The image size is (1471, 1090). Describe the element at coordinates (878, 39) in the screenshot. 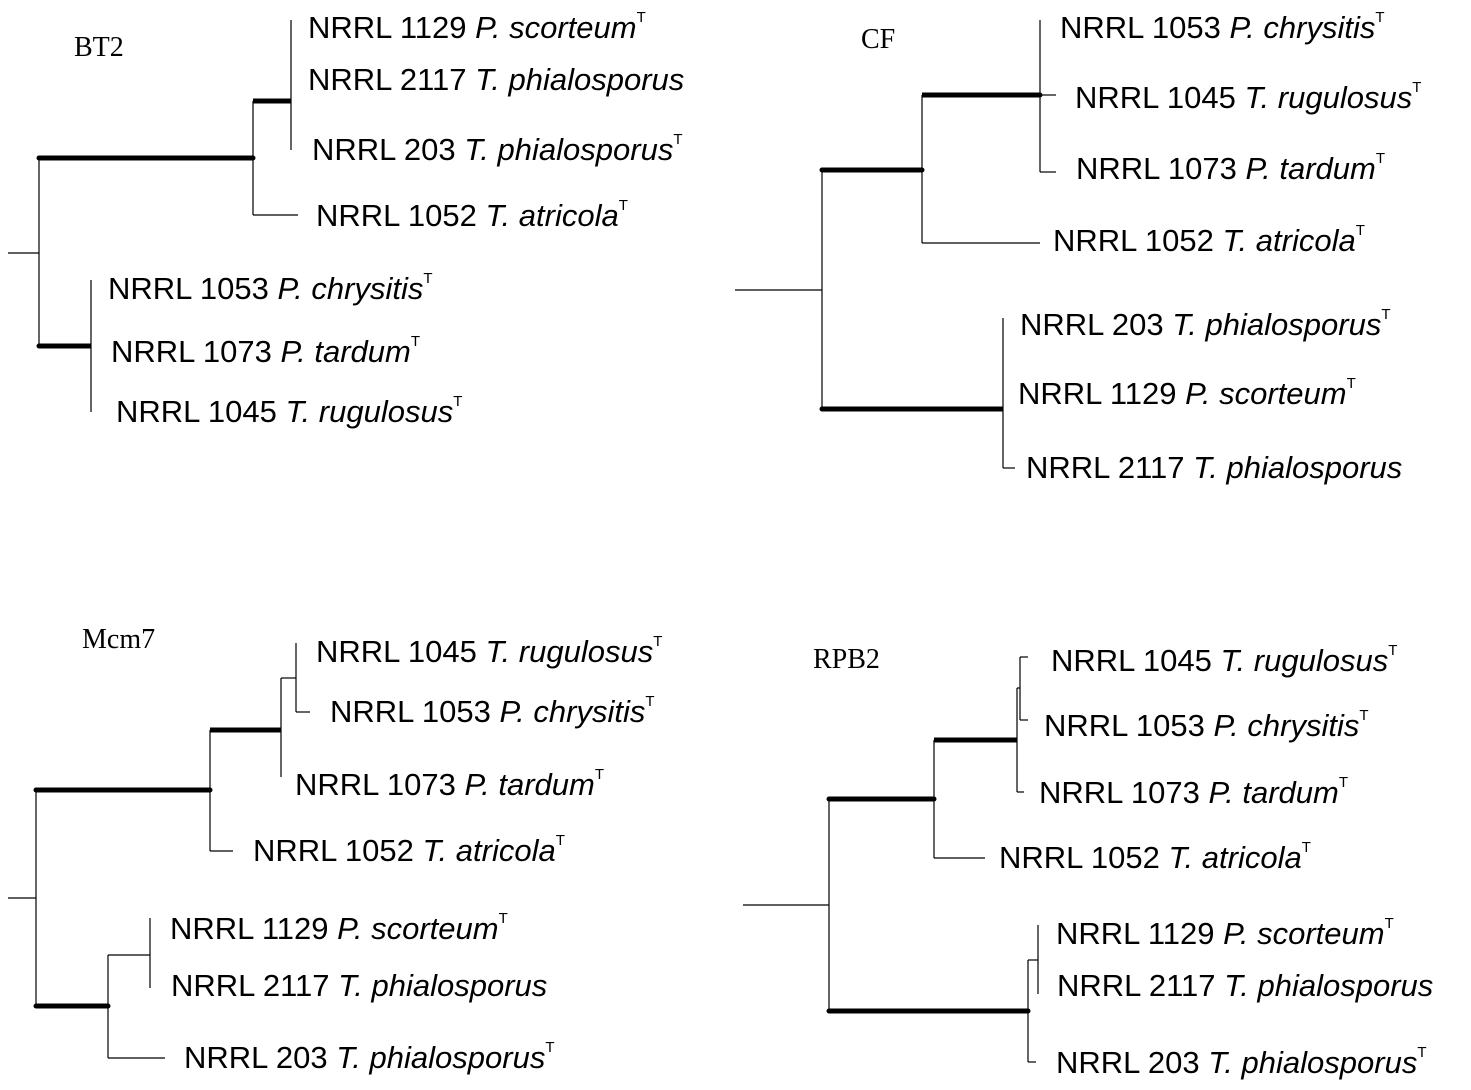

I see `panel-title: CF` at that location.